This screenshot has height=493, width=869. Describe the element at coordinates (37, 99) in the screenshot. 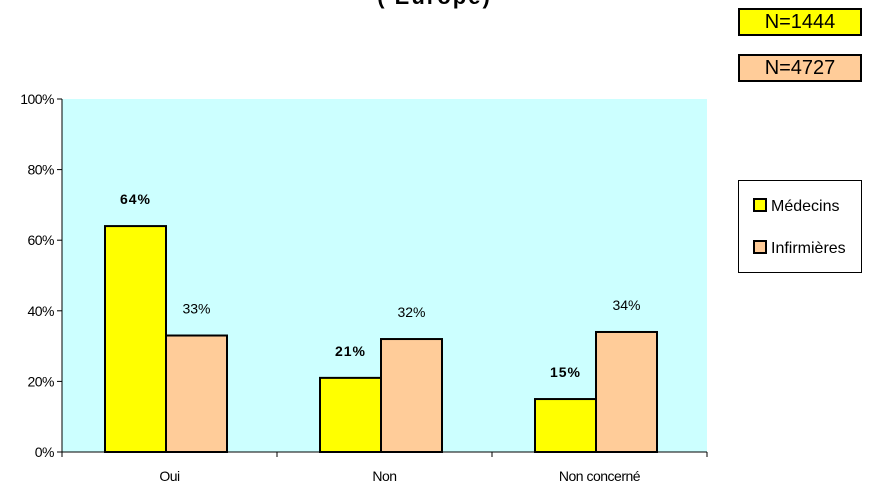

I see `y-tick-label: 100%` at that location.